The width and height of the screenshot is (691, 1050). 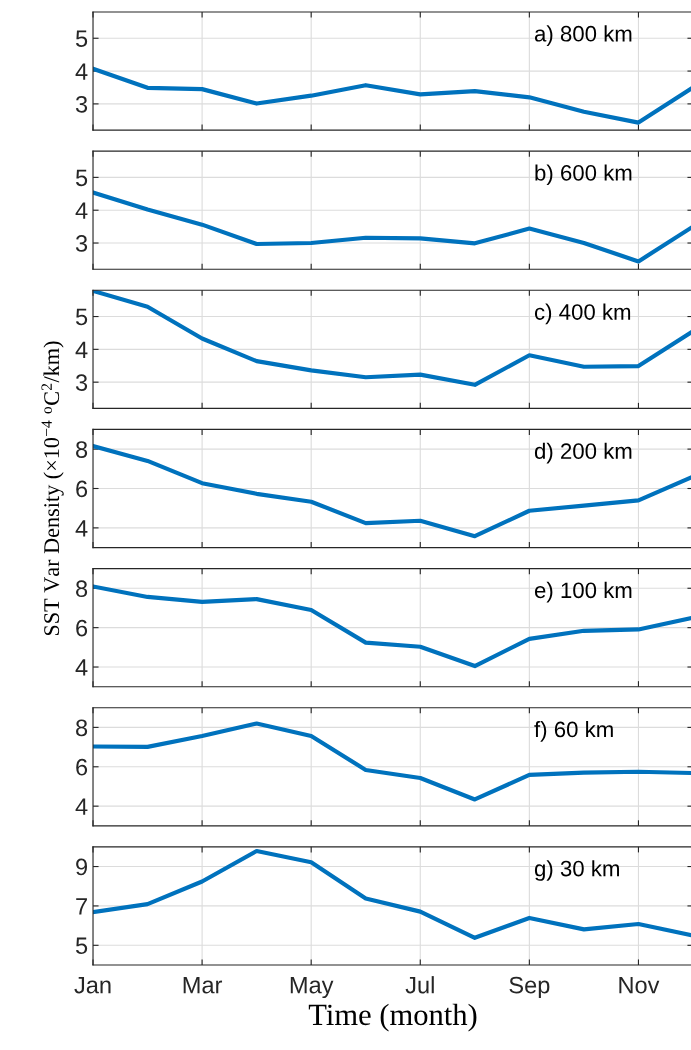 I want to click on x-axis-title: Time (month), so click(x=392, y=1017).